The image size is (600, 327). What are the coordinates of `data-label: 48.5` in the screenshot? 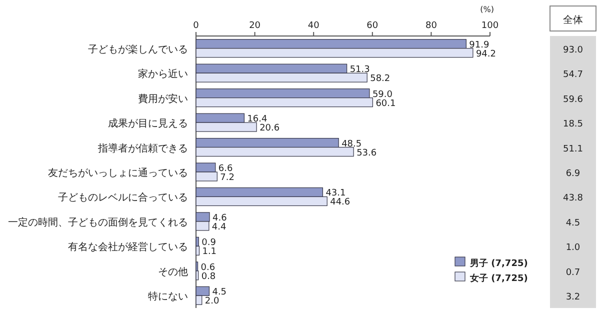 It's located at (352, 144).